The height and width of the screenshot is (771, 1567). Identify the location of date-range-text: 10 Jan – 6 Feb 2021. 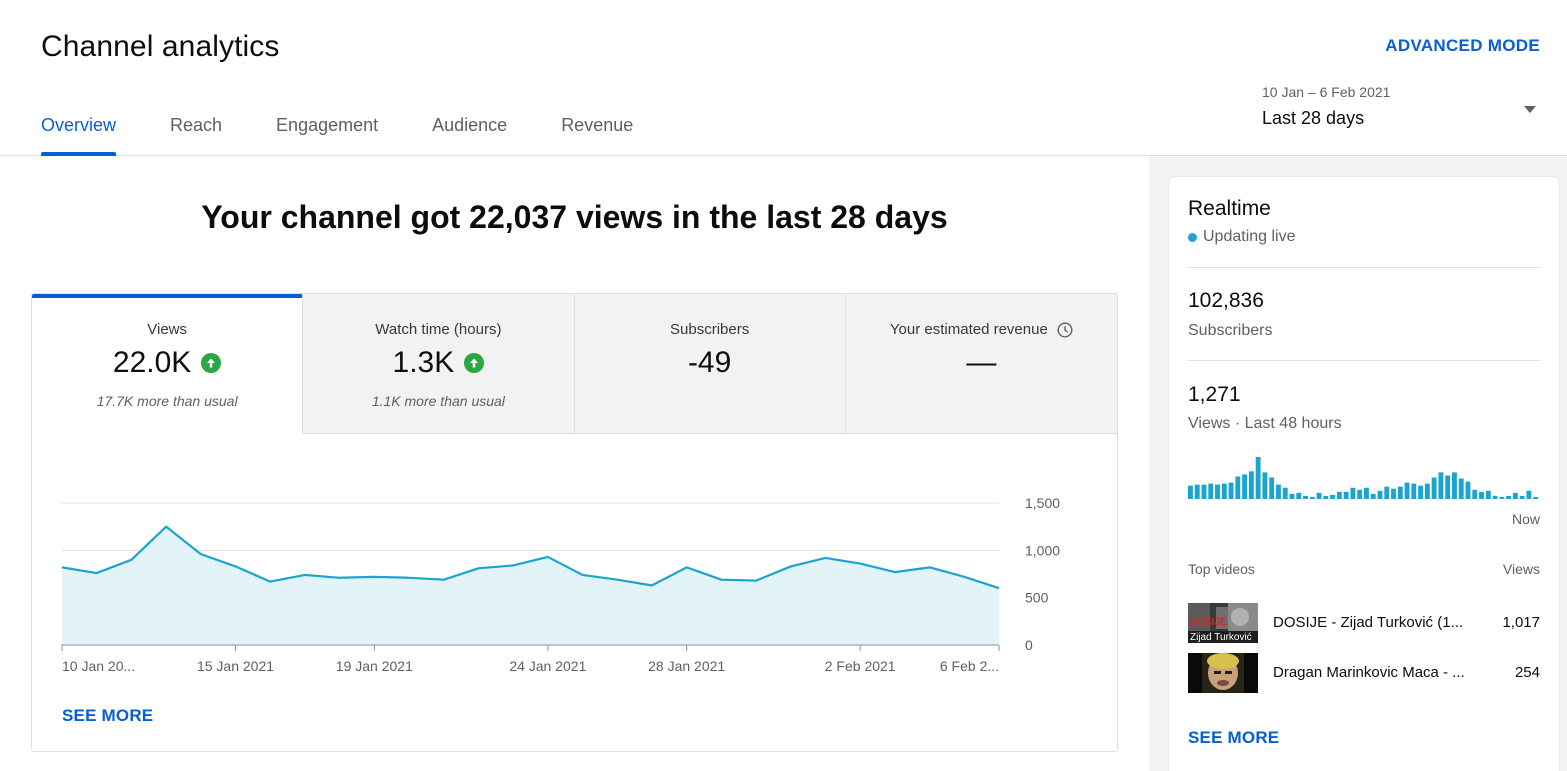
(1326, 92).